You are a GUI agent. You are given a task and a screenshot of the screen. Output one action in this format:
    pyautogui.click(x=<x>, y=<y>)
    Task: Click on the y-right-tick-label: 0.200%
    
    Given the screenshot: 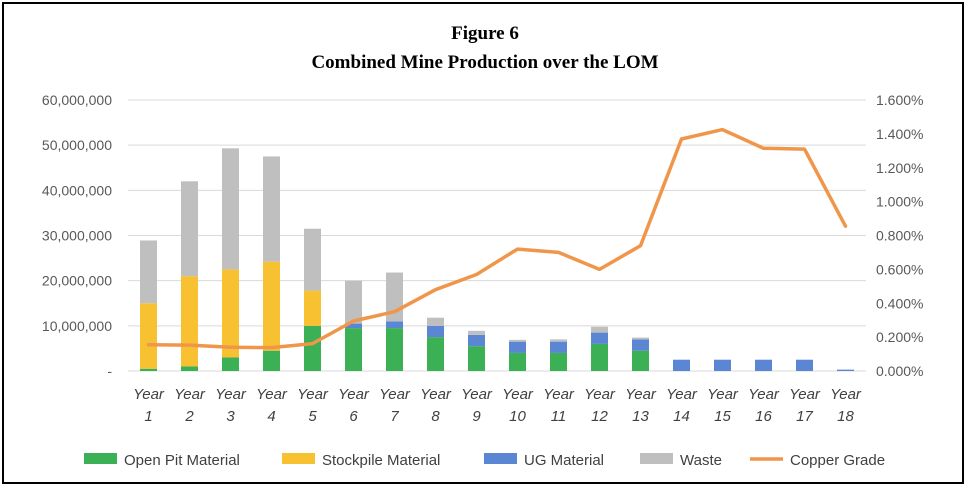 What is the action you would take?
    pyautogui.click(x=899, y=337)
    